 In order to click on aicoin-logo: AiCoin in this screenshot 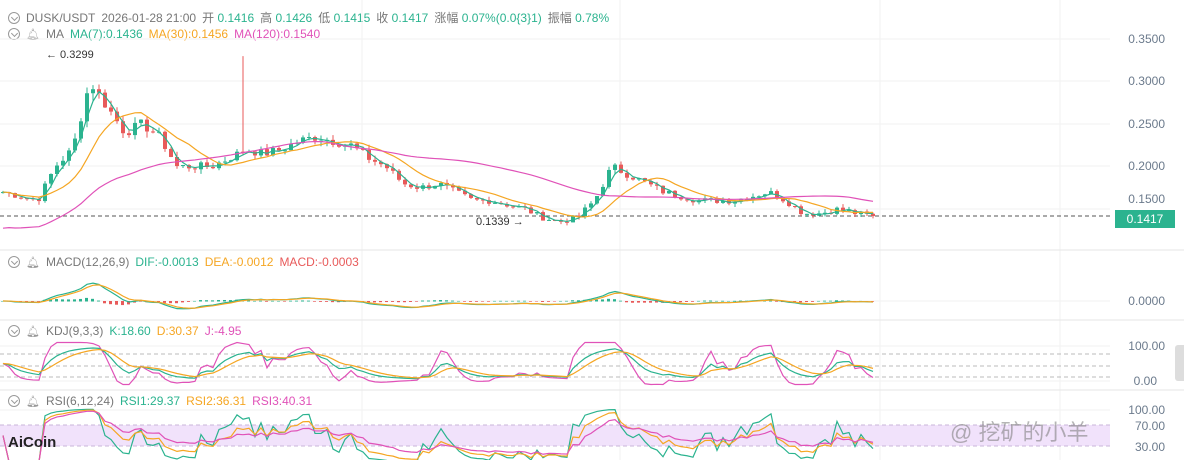, I will do `click(32, 442)`.